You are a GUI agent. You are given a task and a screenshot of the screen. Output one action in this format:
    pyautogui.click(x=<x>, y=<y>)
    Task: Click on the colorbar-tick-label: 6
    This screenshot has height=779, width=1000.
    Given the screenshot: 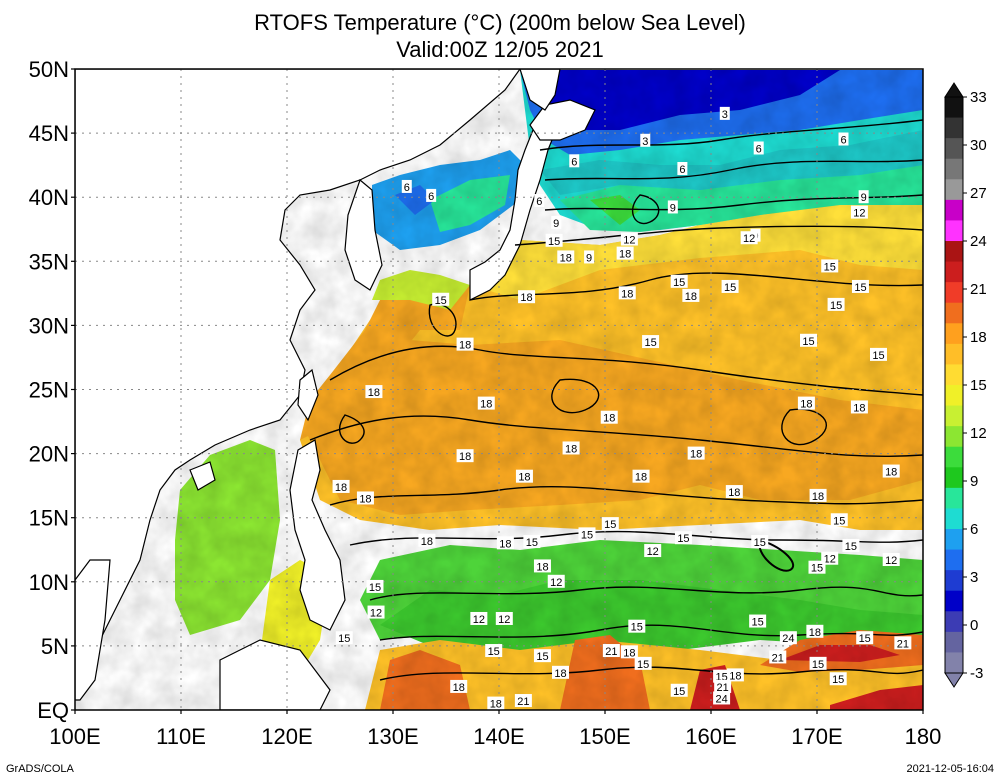 What is the action you would take?
    pyautogui.click(x=974, y=529)
    